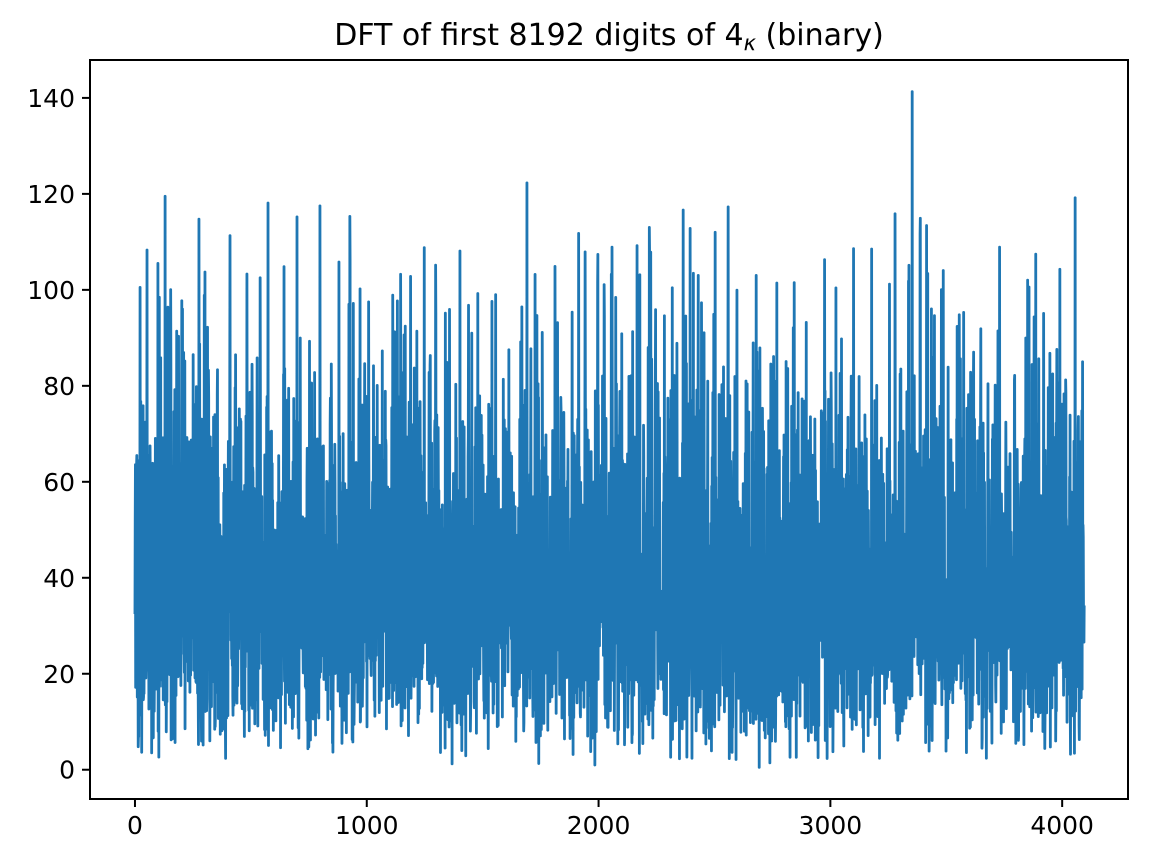  Describe the element at coordinates (367, 825) in the screenshot. I see `x-tick-label: 1000` at that location.